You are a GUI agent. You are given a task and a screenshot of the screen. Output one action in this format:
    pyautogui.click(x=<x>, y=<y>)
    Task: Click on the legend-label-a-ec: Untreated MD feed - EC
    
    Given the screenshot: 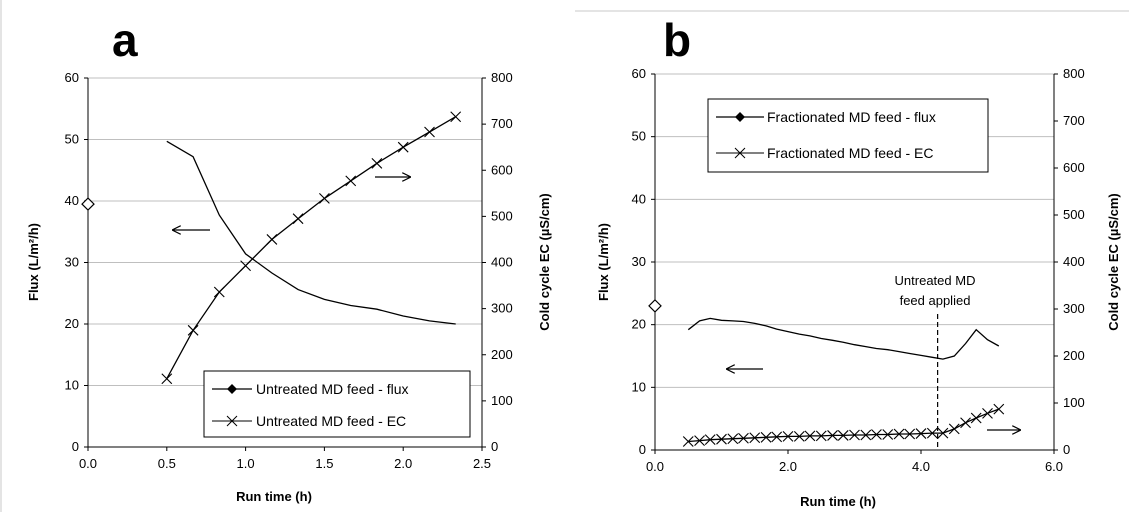 What is the action you would take?
    pyautogui.click(x=331, y=421)
    